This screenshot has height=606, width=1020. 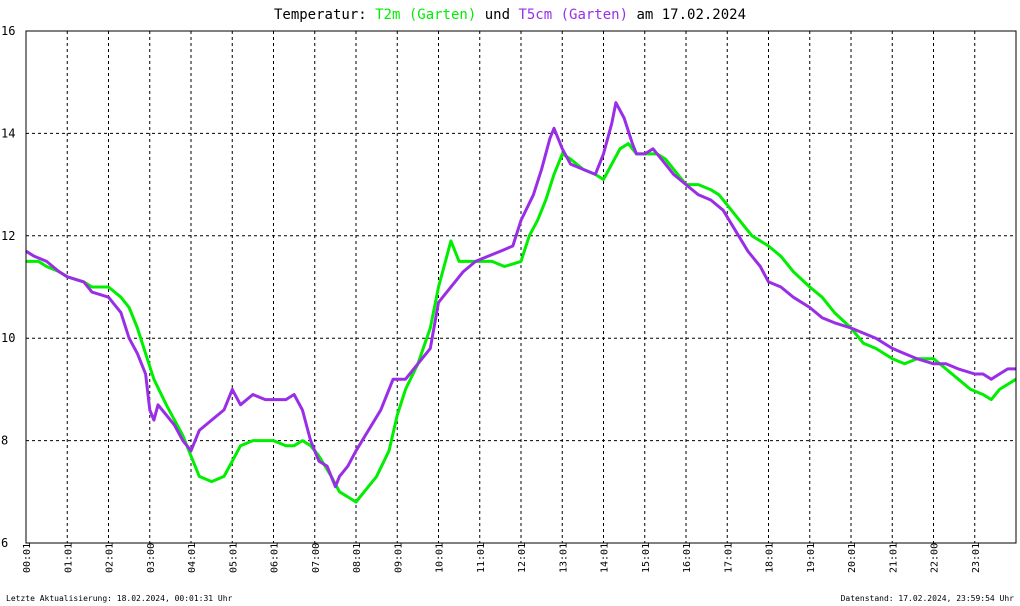 I want to click on x-tick-label: 17:01, so click(x=728, y=558).